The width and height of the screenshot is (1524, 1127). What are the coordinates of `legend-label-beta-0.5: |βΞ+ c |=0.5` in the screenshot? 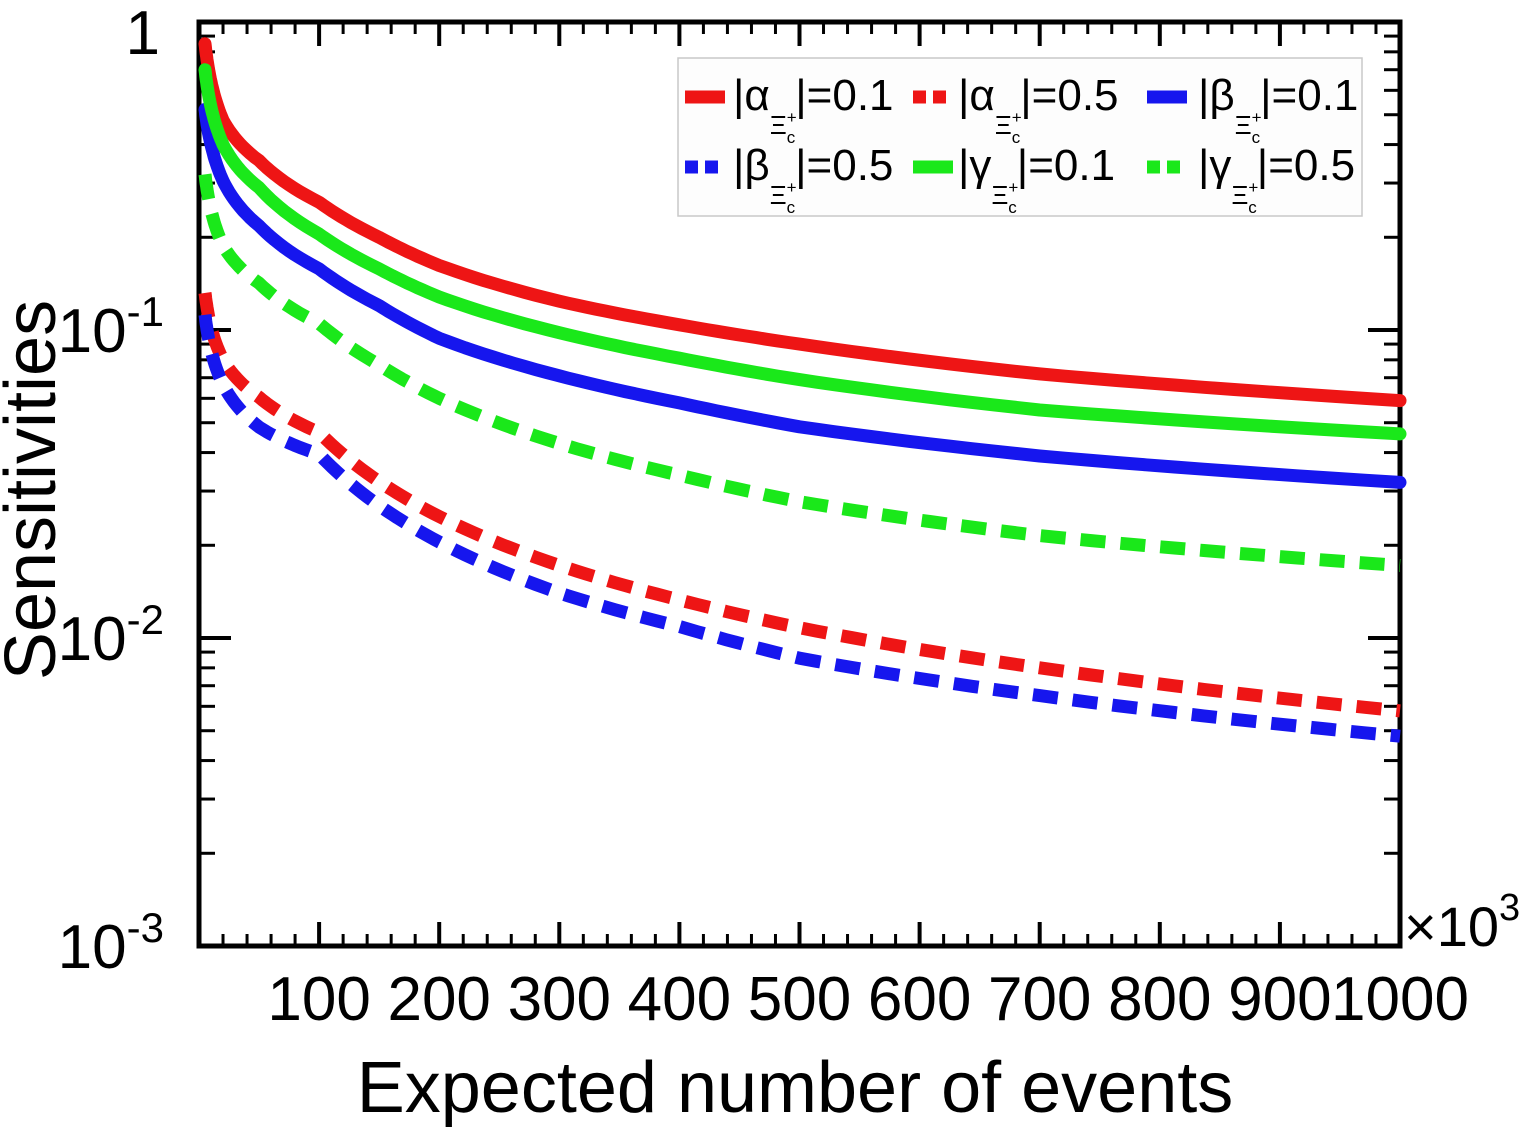 It's located at (813, 179).